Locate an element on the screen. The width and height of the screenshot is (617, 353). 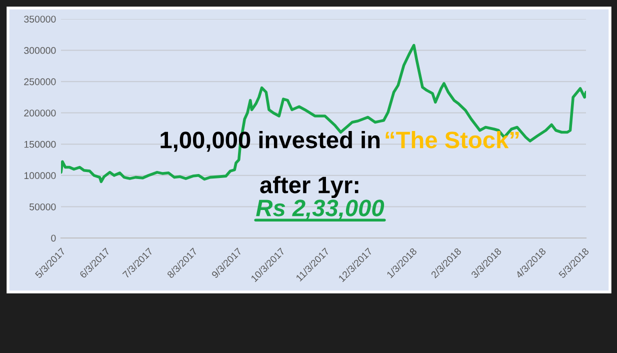
y-tick-label: 150000 is located at coordinates (40, 144).